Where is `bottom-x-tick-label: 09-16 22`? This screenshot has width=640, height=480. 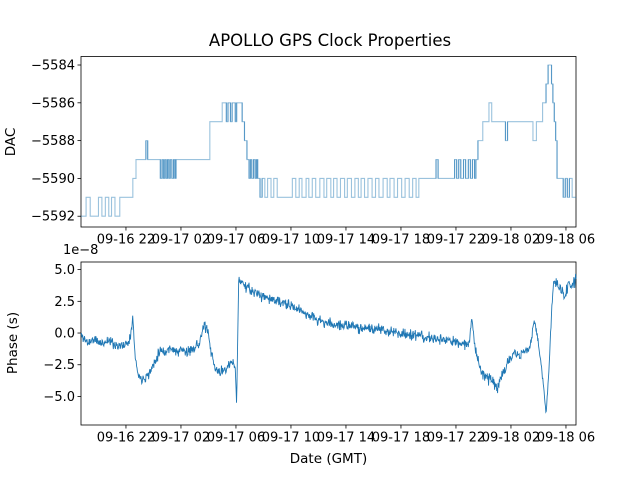 bottom-x-tick-label: 09-16 22 is located at coordinates (126, 438).